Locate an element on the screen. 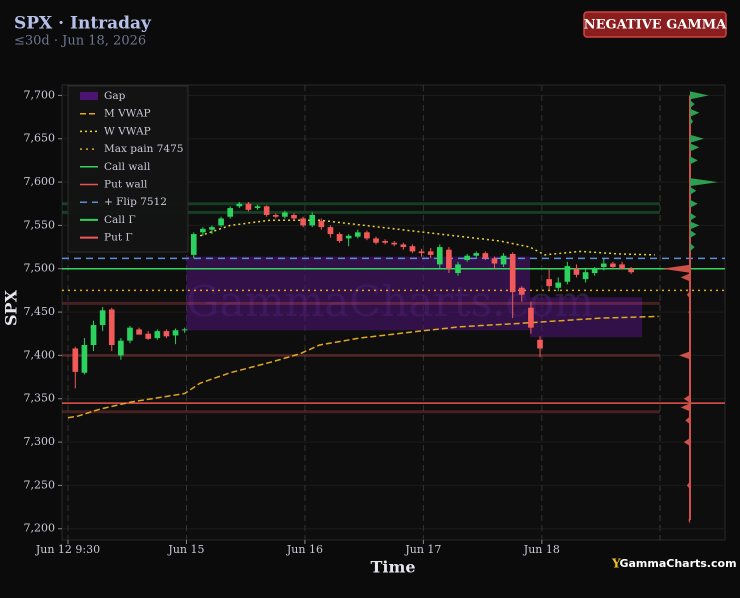  chart-subtitle: ≤30d · Jun 18, 2026 is located at coordinates (80, 41).